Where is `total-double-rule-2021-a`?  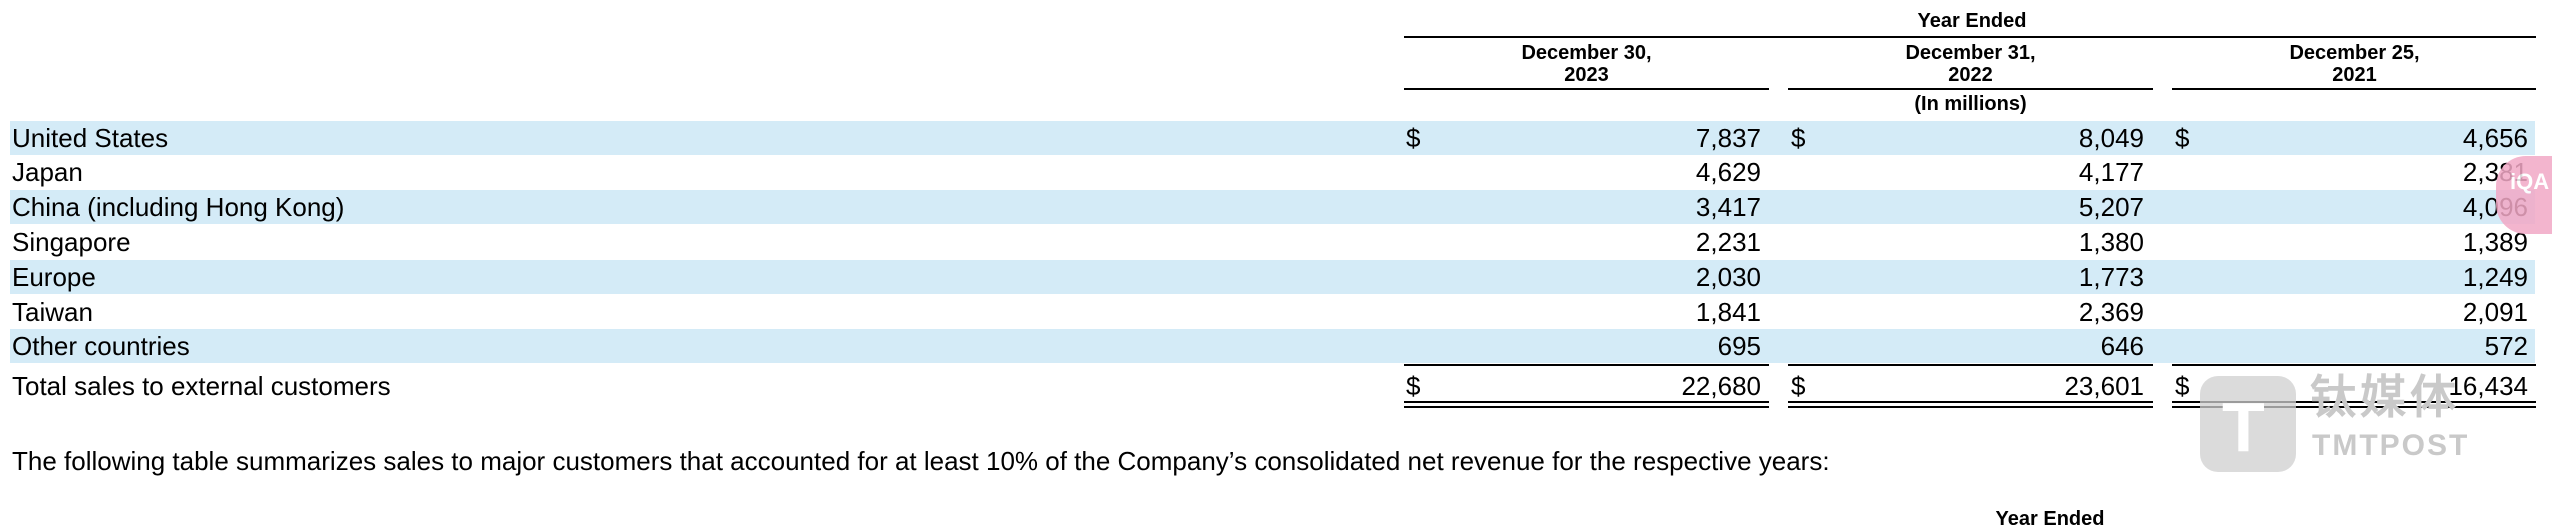
total-double-rule-2021-a is located at coordinates (2354, 402).